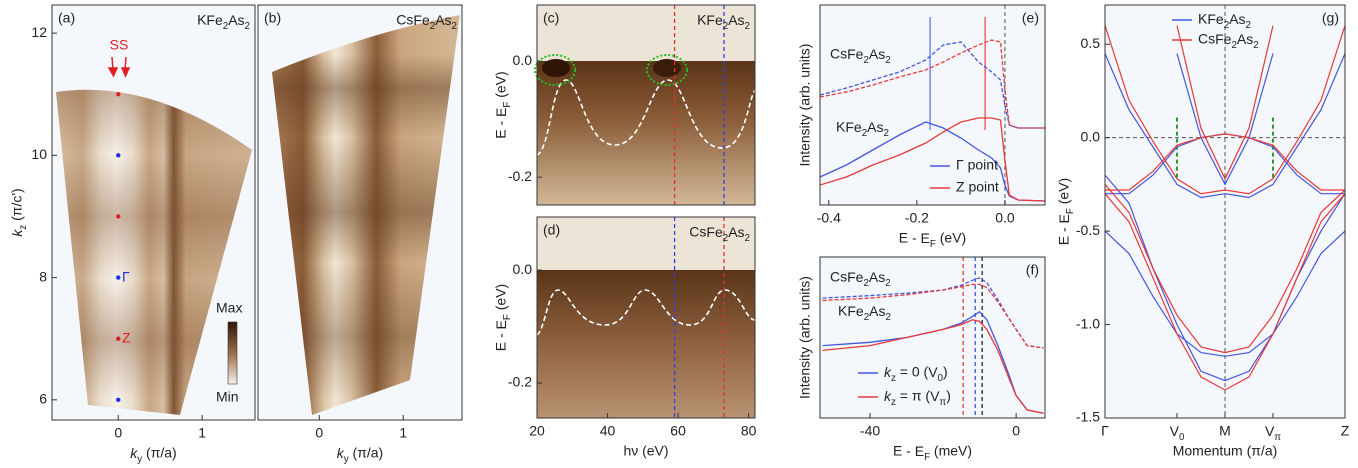  I want to click on legend-label: kz = 0 (V0), so click(916, 374).